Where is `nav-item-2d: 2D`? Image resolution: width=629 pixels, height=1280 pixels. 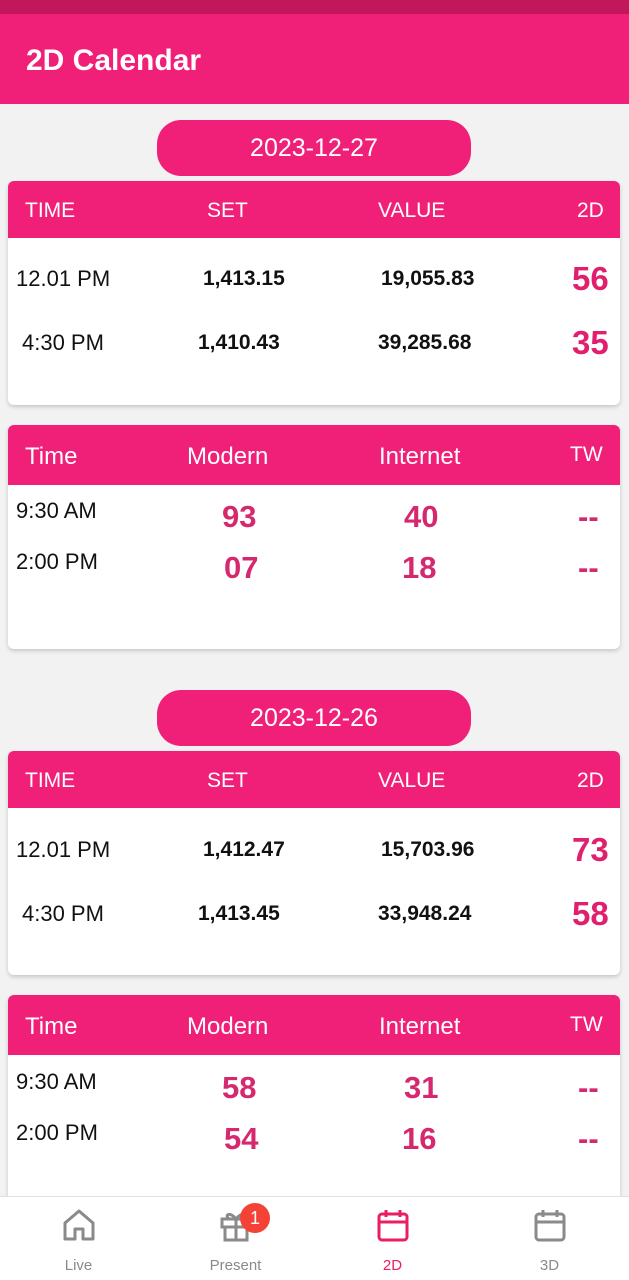
nav-item-2d: 2D is located at coordinates (392, 1238).